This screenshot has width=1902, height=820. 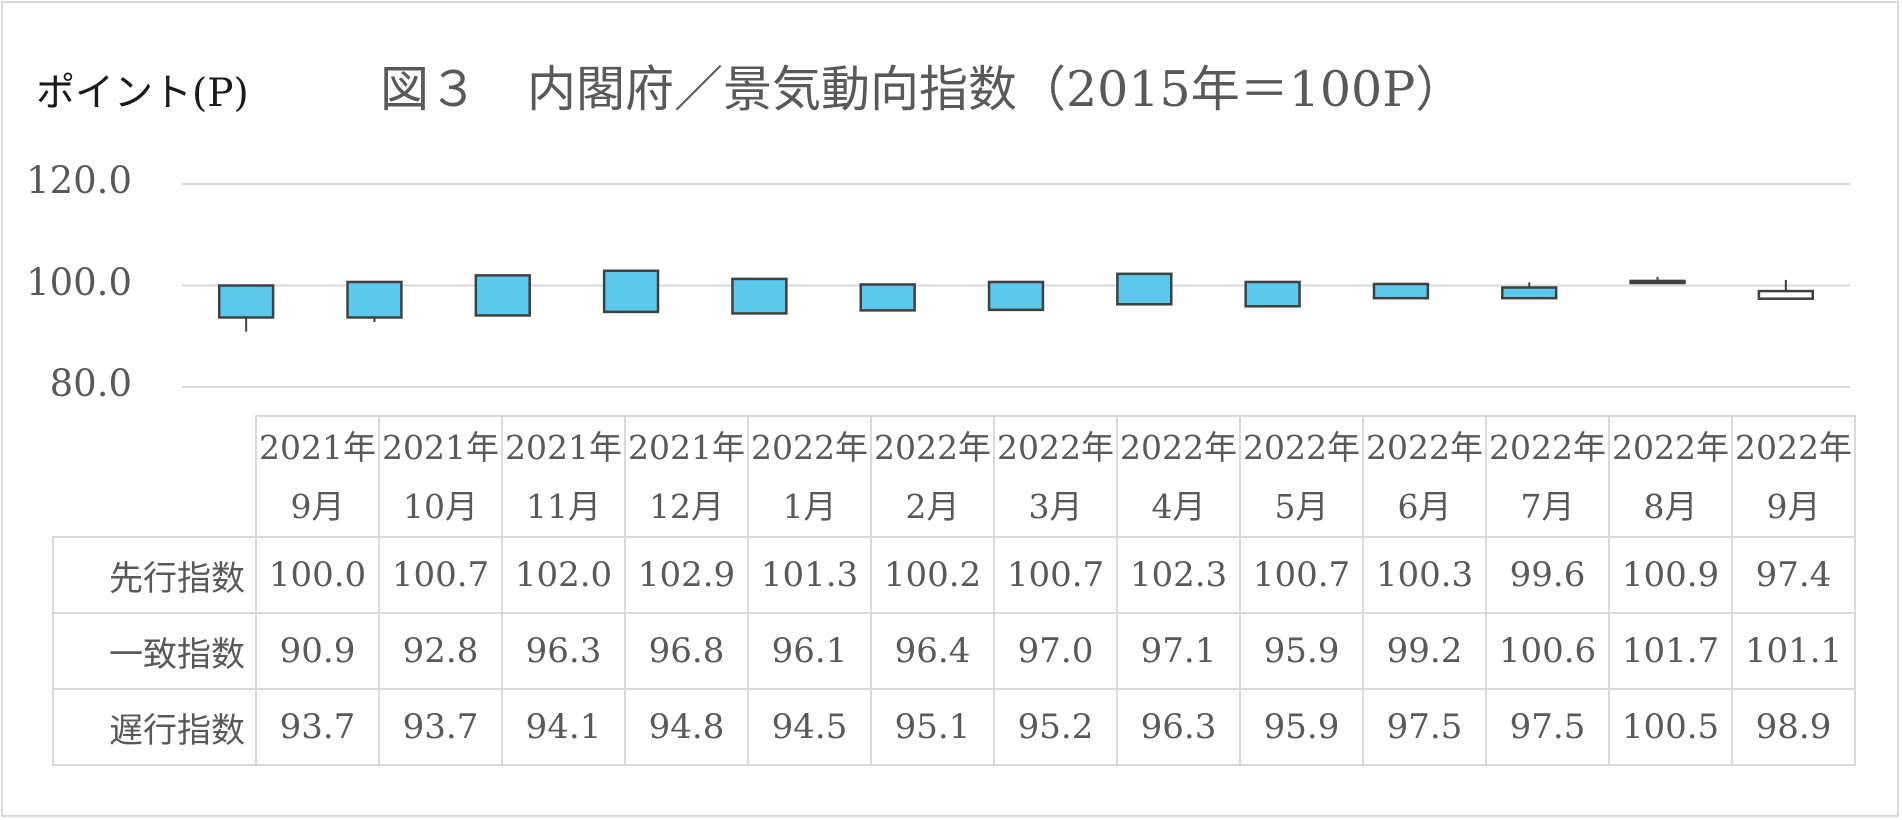 What do you see at coordinates (142, 93) in the screenshot?
I see `y-axis-label: ポイント(P)` at bounding box center [142, 93].